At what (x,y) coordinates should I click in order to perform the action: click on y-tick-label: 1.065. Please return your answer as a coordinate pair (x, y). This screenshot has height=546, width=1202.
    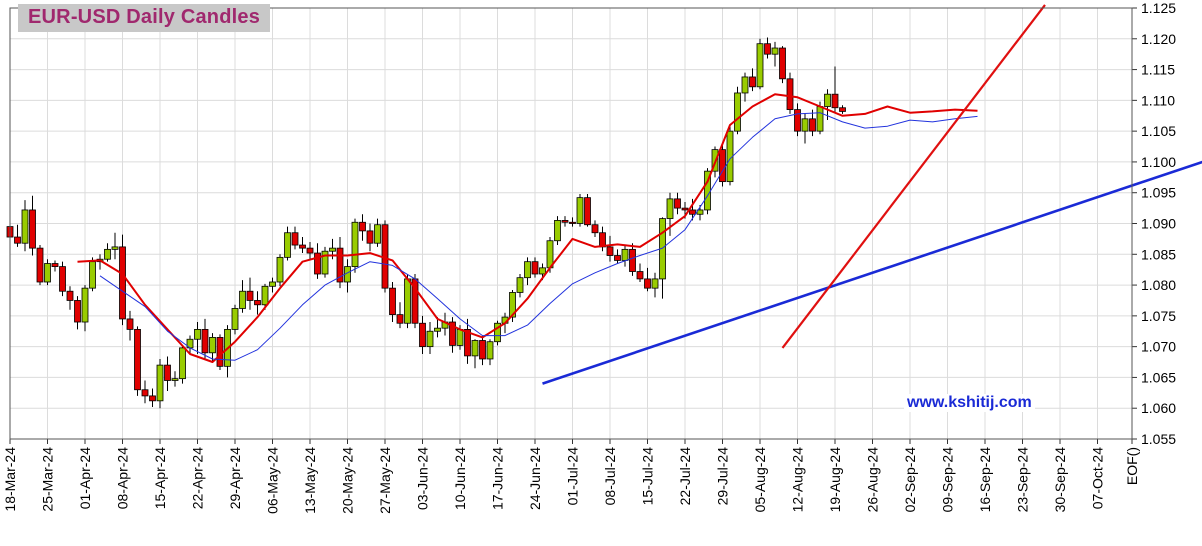
    Looking at the image, I should click on (1158, 377).